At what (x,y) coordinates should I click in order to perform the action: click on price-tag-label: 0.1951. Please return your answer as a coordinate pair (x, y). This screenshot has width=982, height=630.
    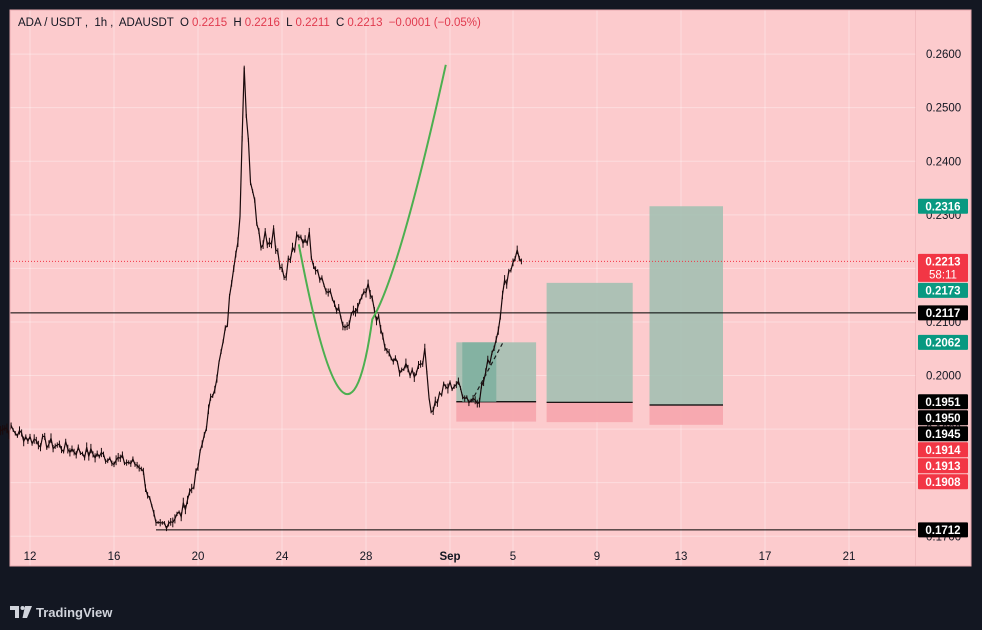
    Looking at the image, I should click on (943, 403).